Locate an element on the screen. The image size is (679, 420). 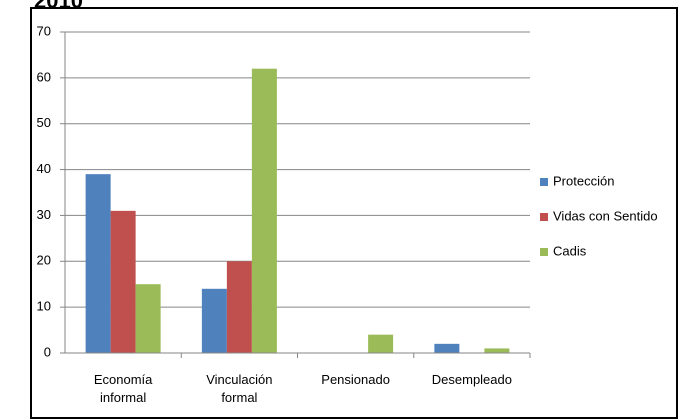
legend-label: Vidas con Sentido is located at coordinates (605, 215).